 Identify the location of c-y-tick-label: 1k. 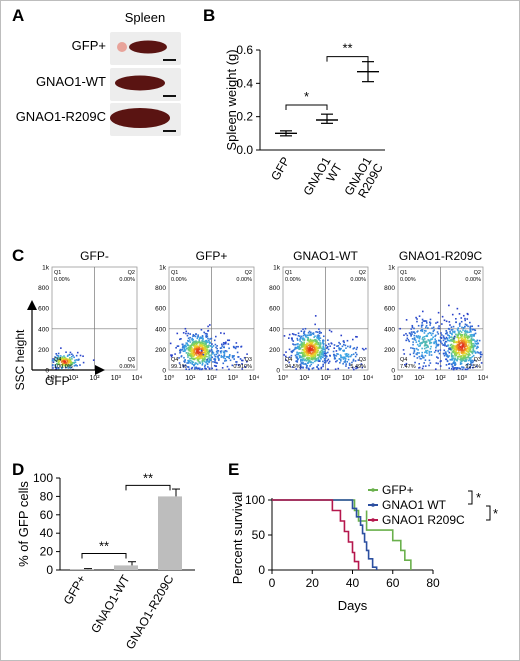
(163, 268).